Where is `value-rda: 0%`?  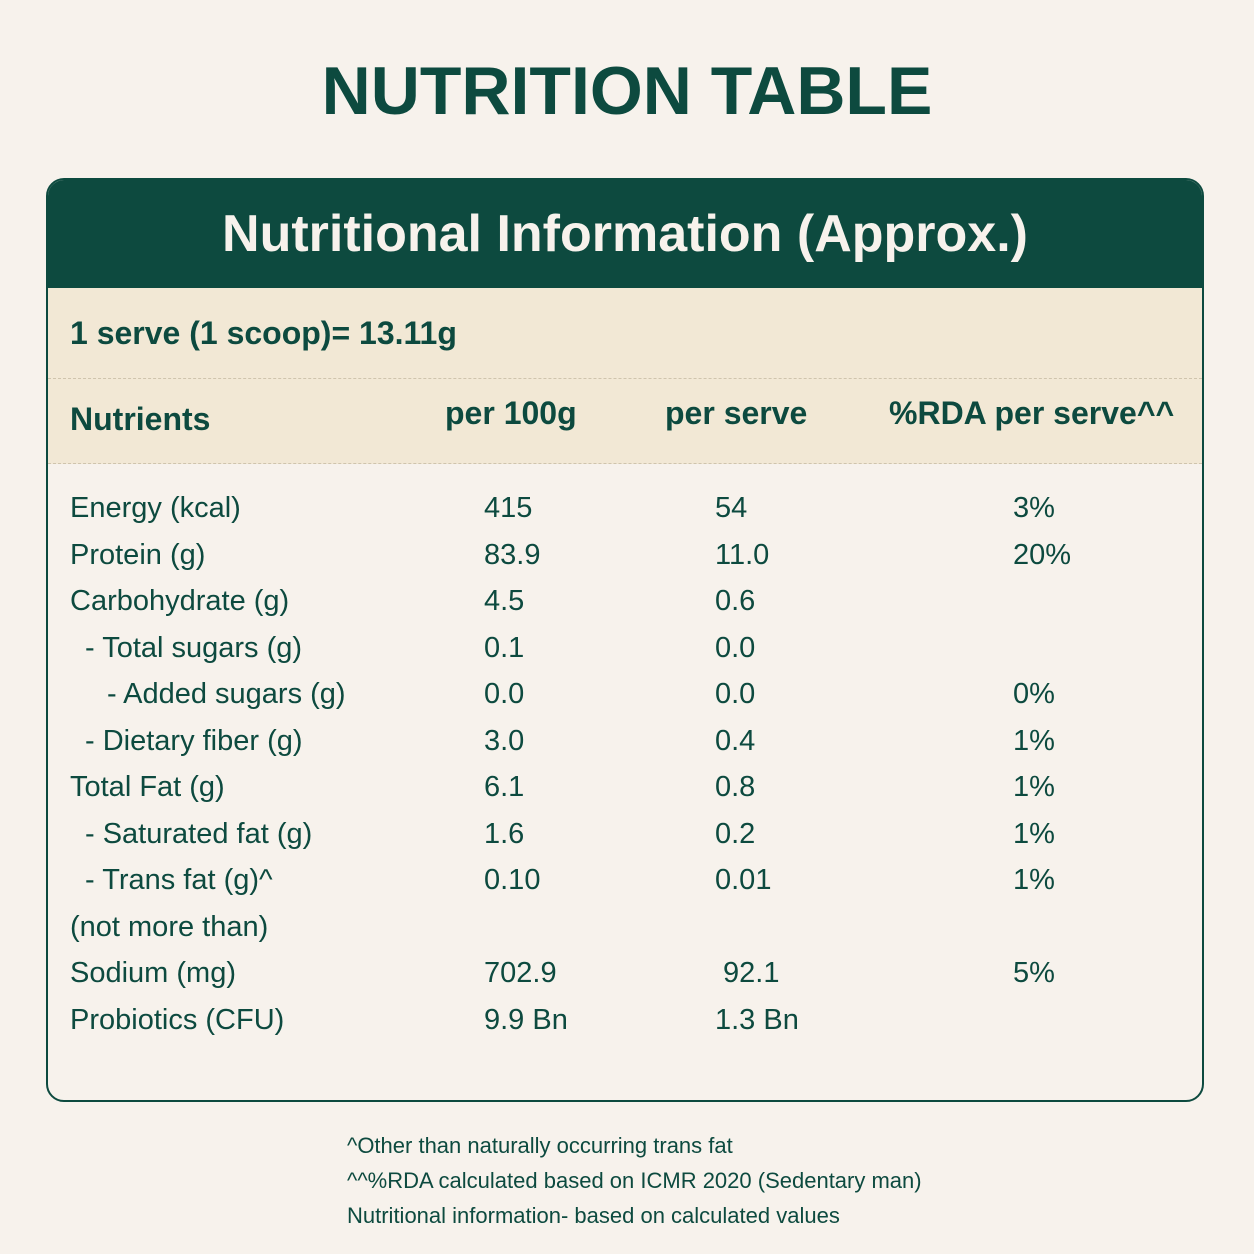 value-rda: 0% is located at coordinates (1034, 694).